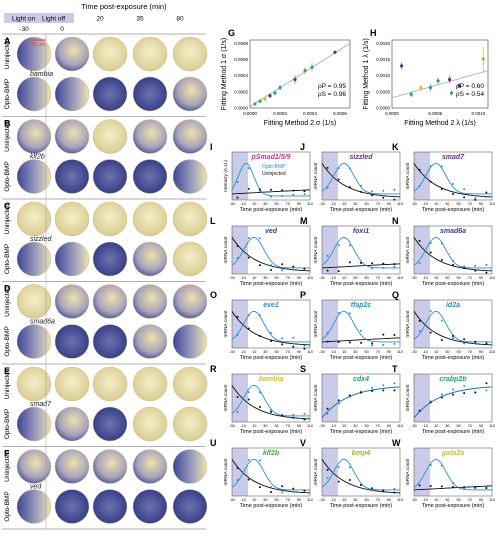  I want to click on gene-title: eve1, so click(271, 305).